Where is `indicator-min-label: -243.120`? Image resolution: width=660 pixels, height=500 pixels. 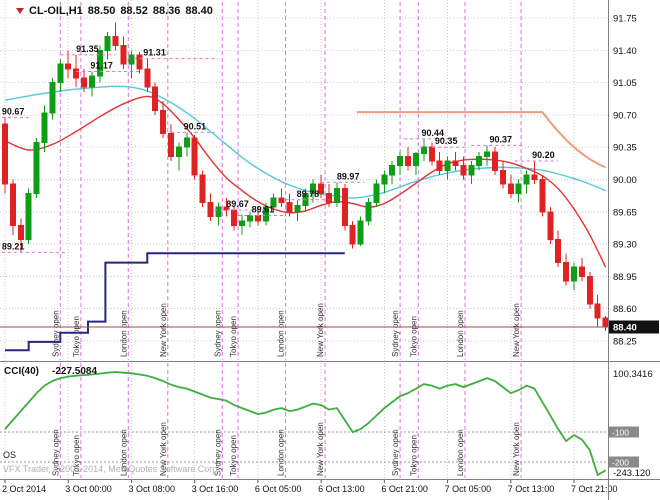 indicator-min-label: -243.120 is located at coordinates (632, 473).